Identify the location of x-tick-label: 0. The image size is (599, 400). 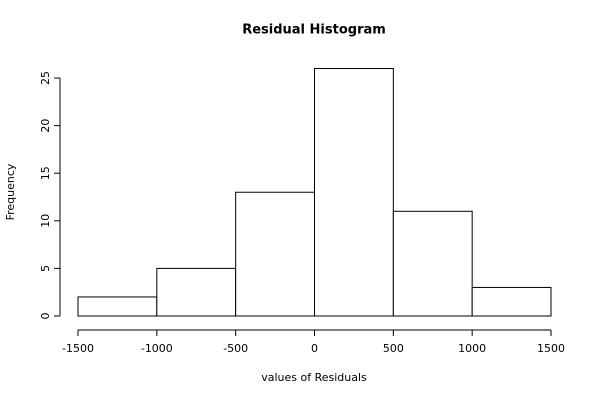
(314, 348).